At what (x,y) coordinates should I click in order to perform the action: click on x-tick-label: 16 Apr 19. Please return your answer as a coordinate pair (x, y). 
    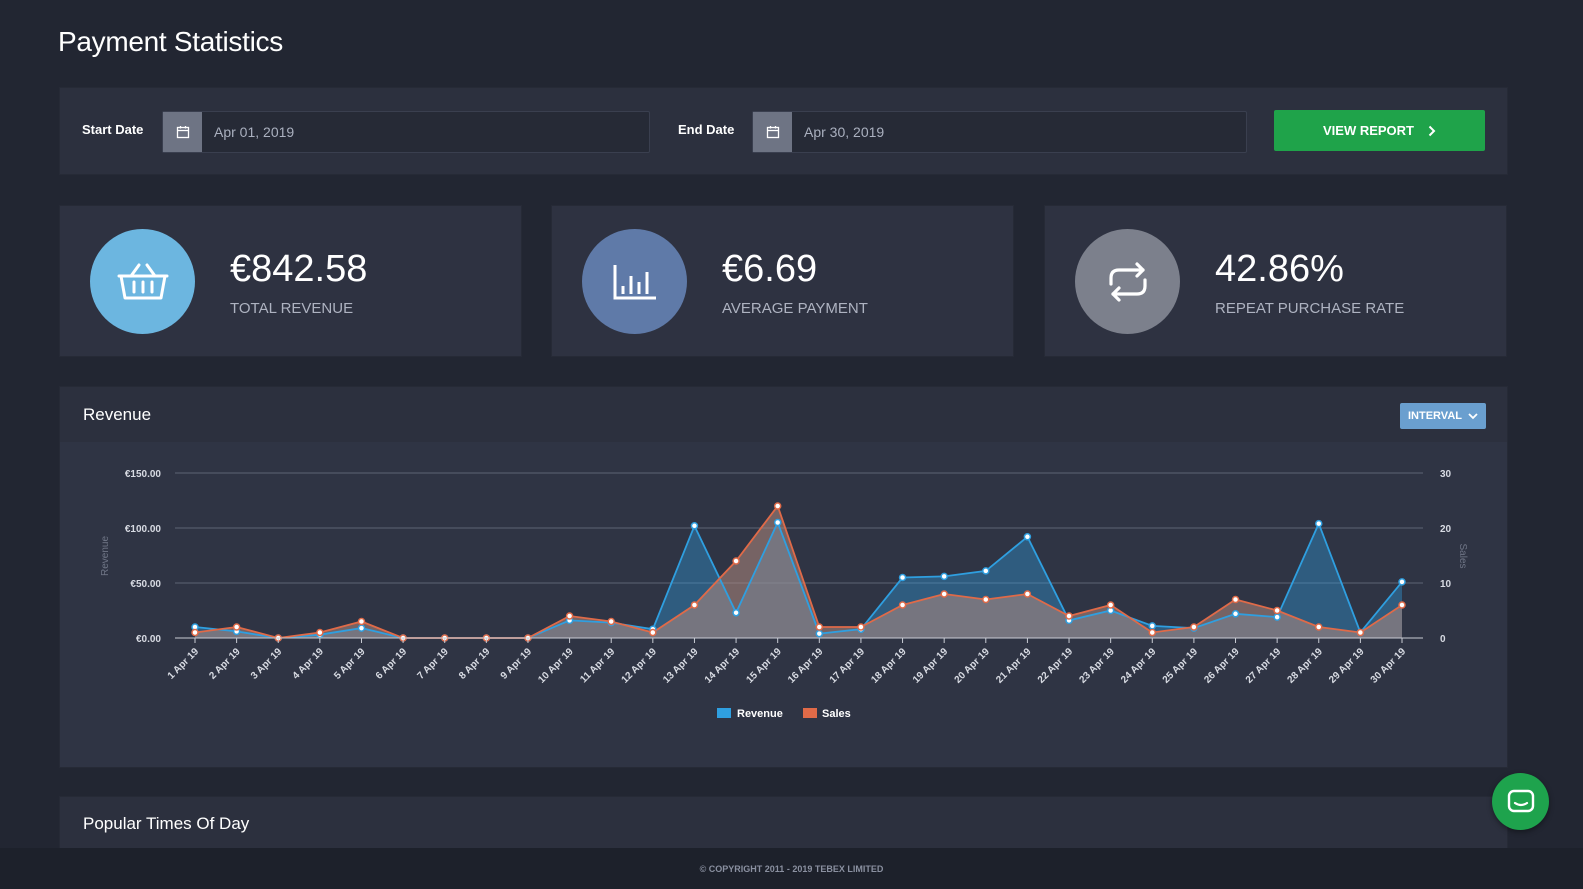
    Looking at the image, I should click on (806, 666).